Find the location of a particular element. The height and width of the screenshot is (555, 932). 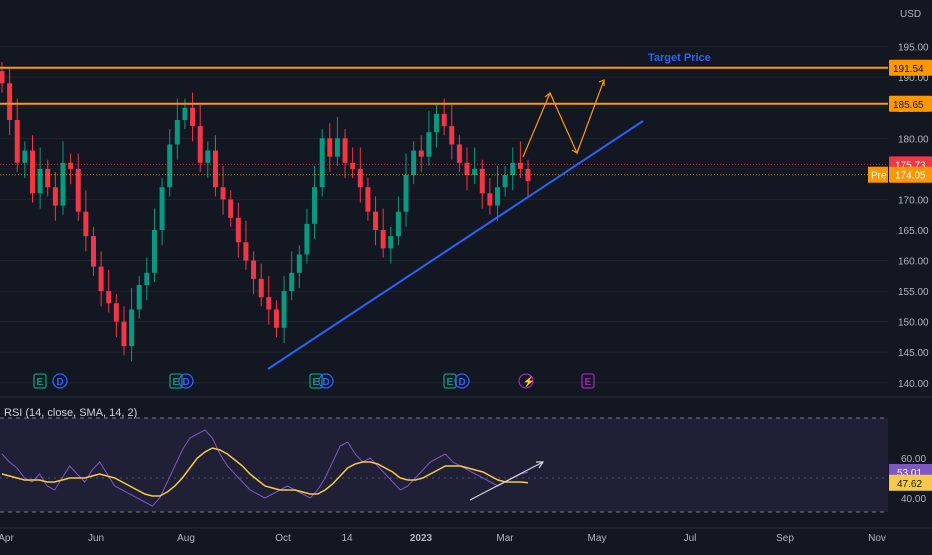

rsi-trend-arrow is located at coordinates (506, 481).